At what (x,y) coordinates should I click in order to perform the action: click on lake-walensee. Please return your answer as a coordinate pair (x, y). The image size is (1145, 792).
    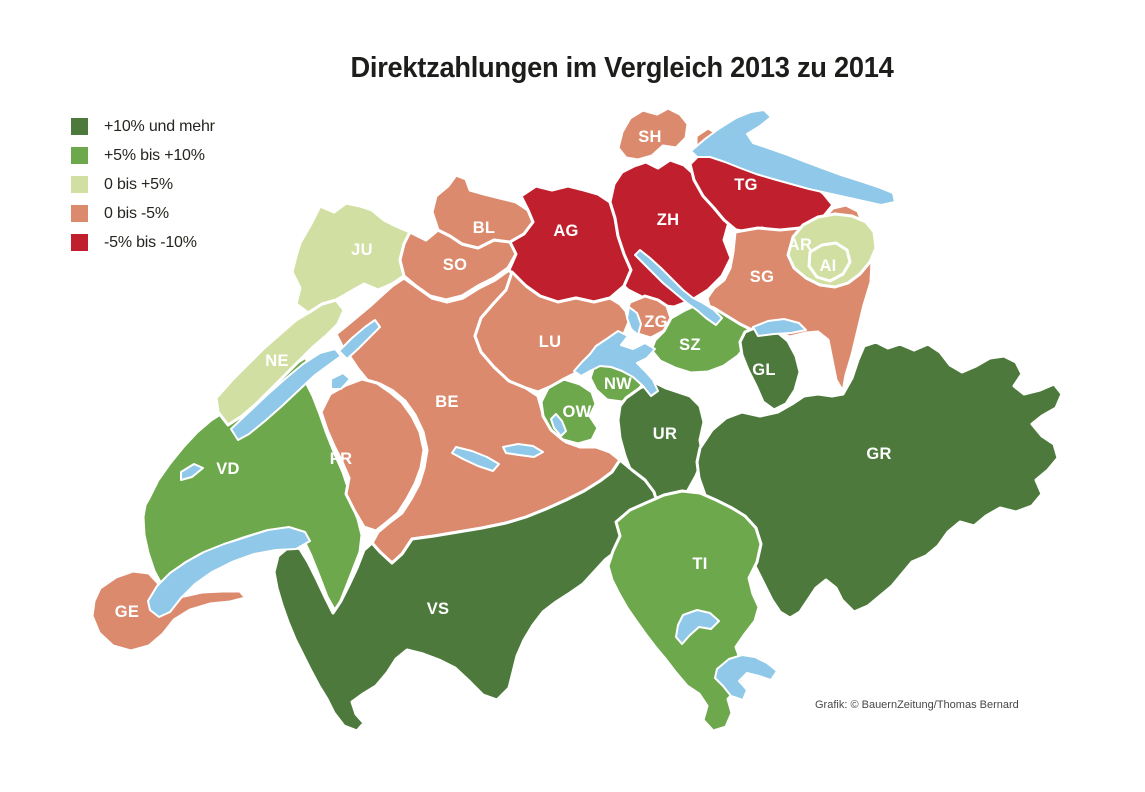
    Looking at the image, I should click on (779, 327).